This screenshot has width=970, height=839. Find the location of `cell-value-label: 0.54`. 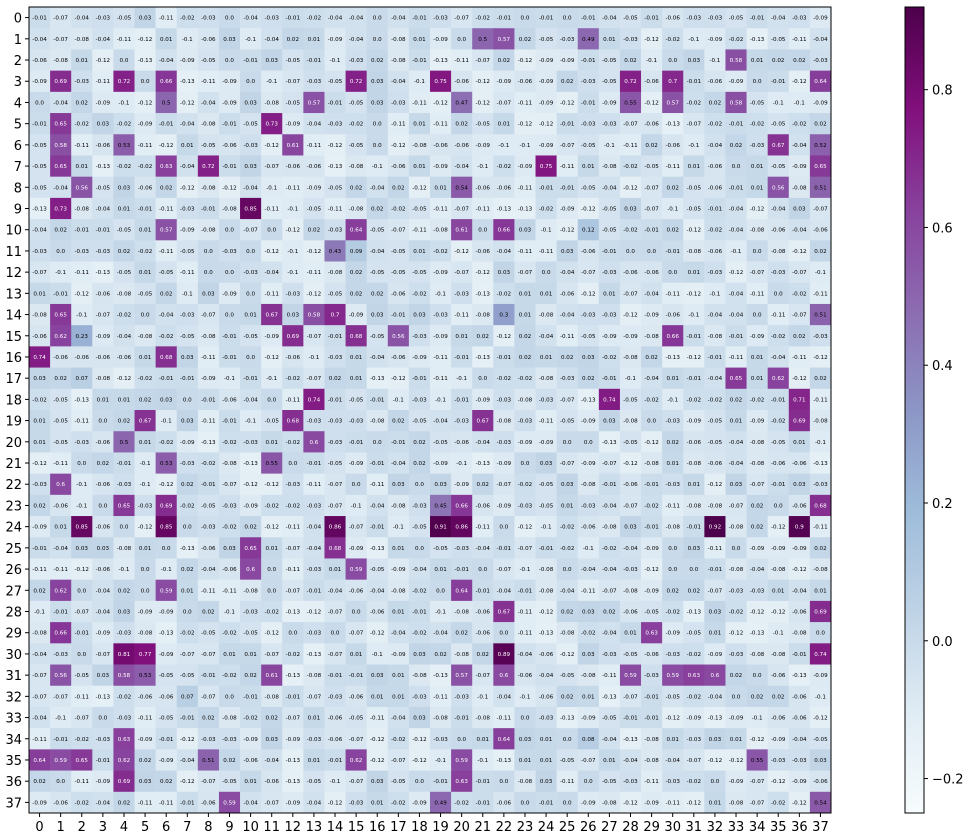

cell-value-label: 0.54 is located at coordinates (461, 188).